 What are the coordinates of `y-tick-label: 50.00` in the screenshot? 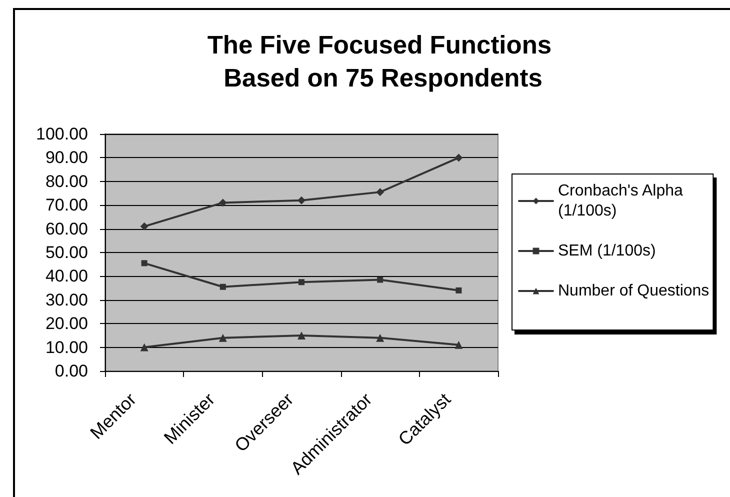 It's located at (66, 252).